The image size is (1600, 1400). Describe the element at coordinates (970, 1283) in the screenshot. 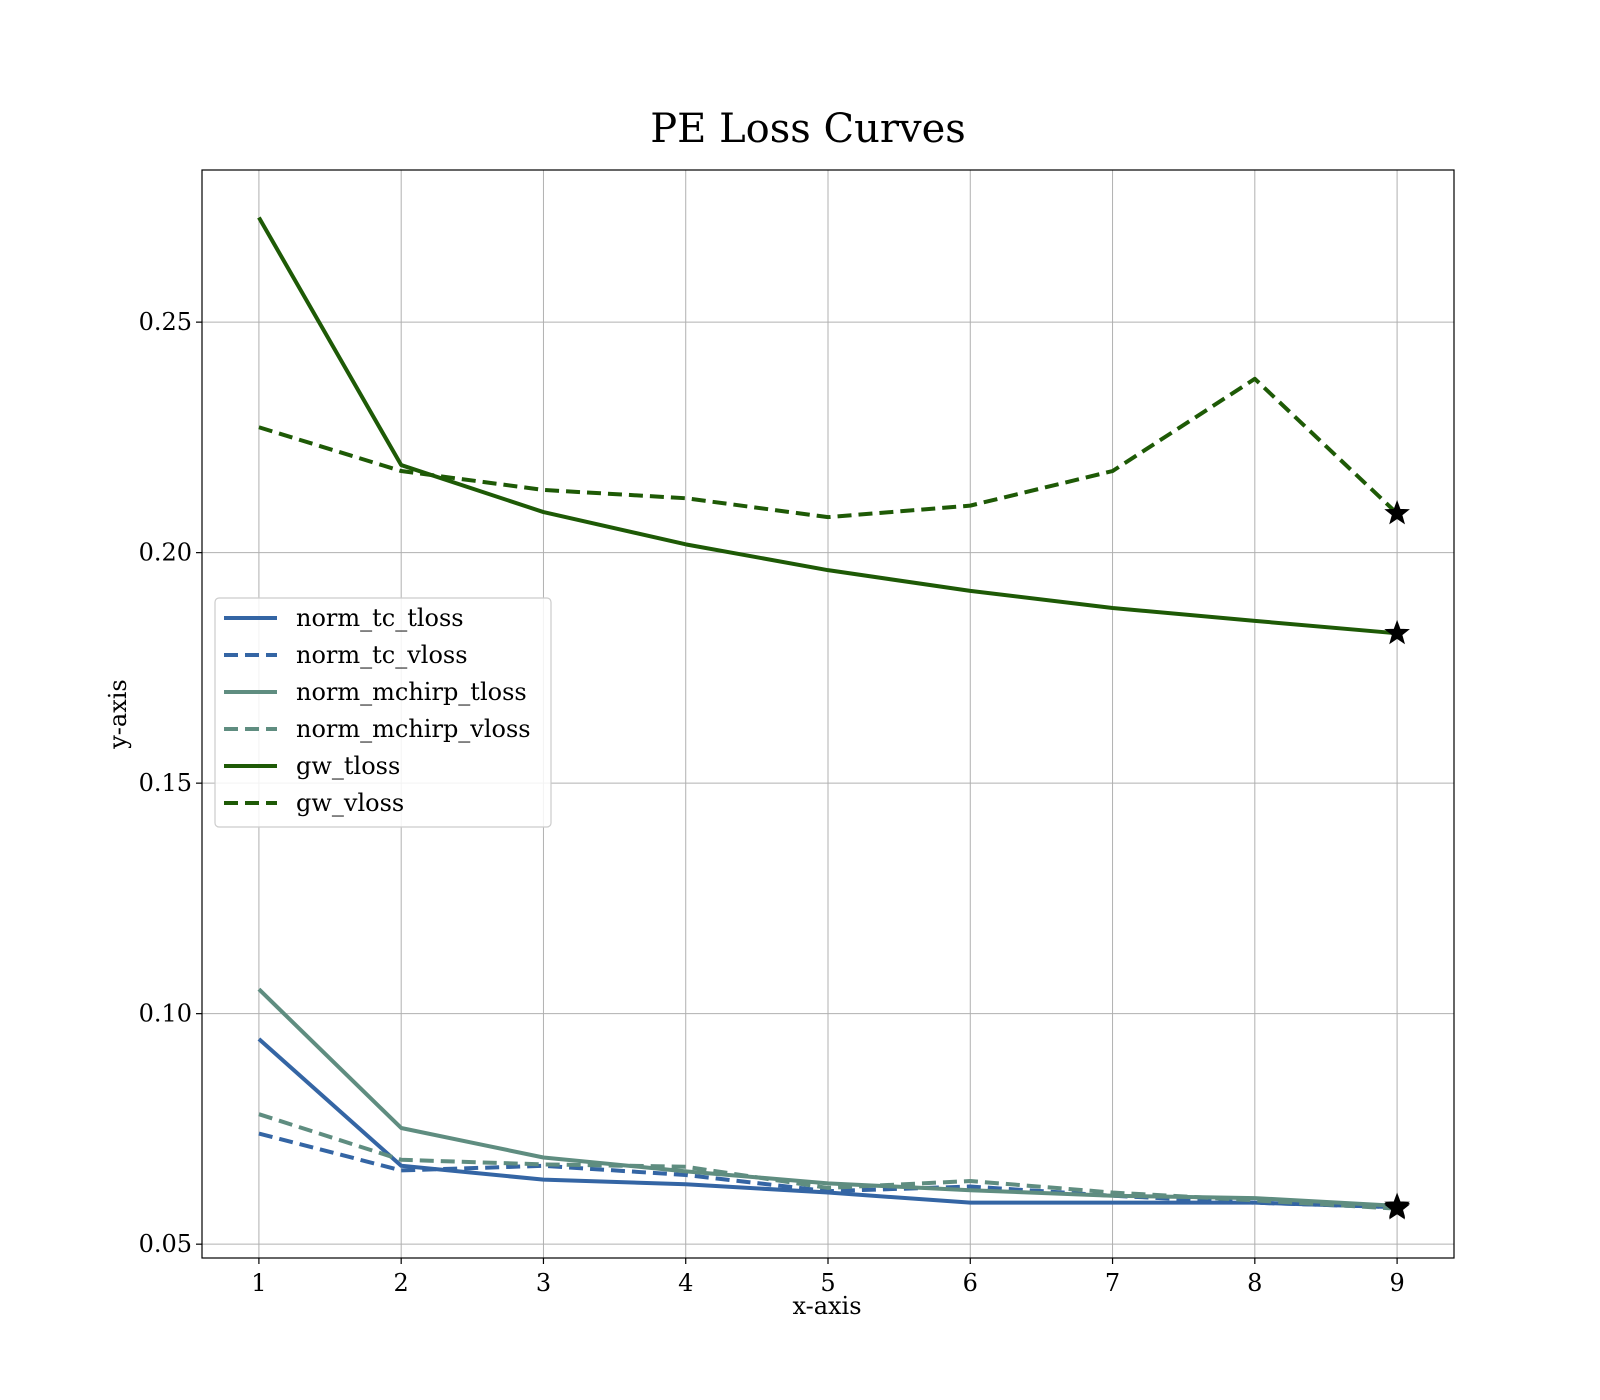

I see `x-tick-label: 6` at that location.